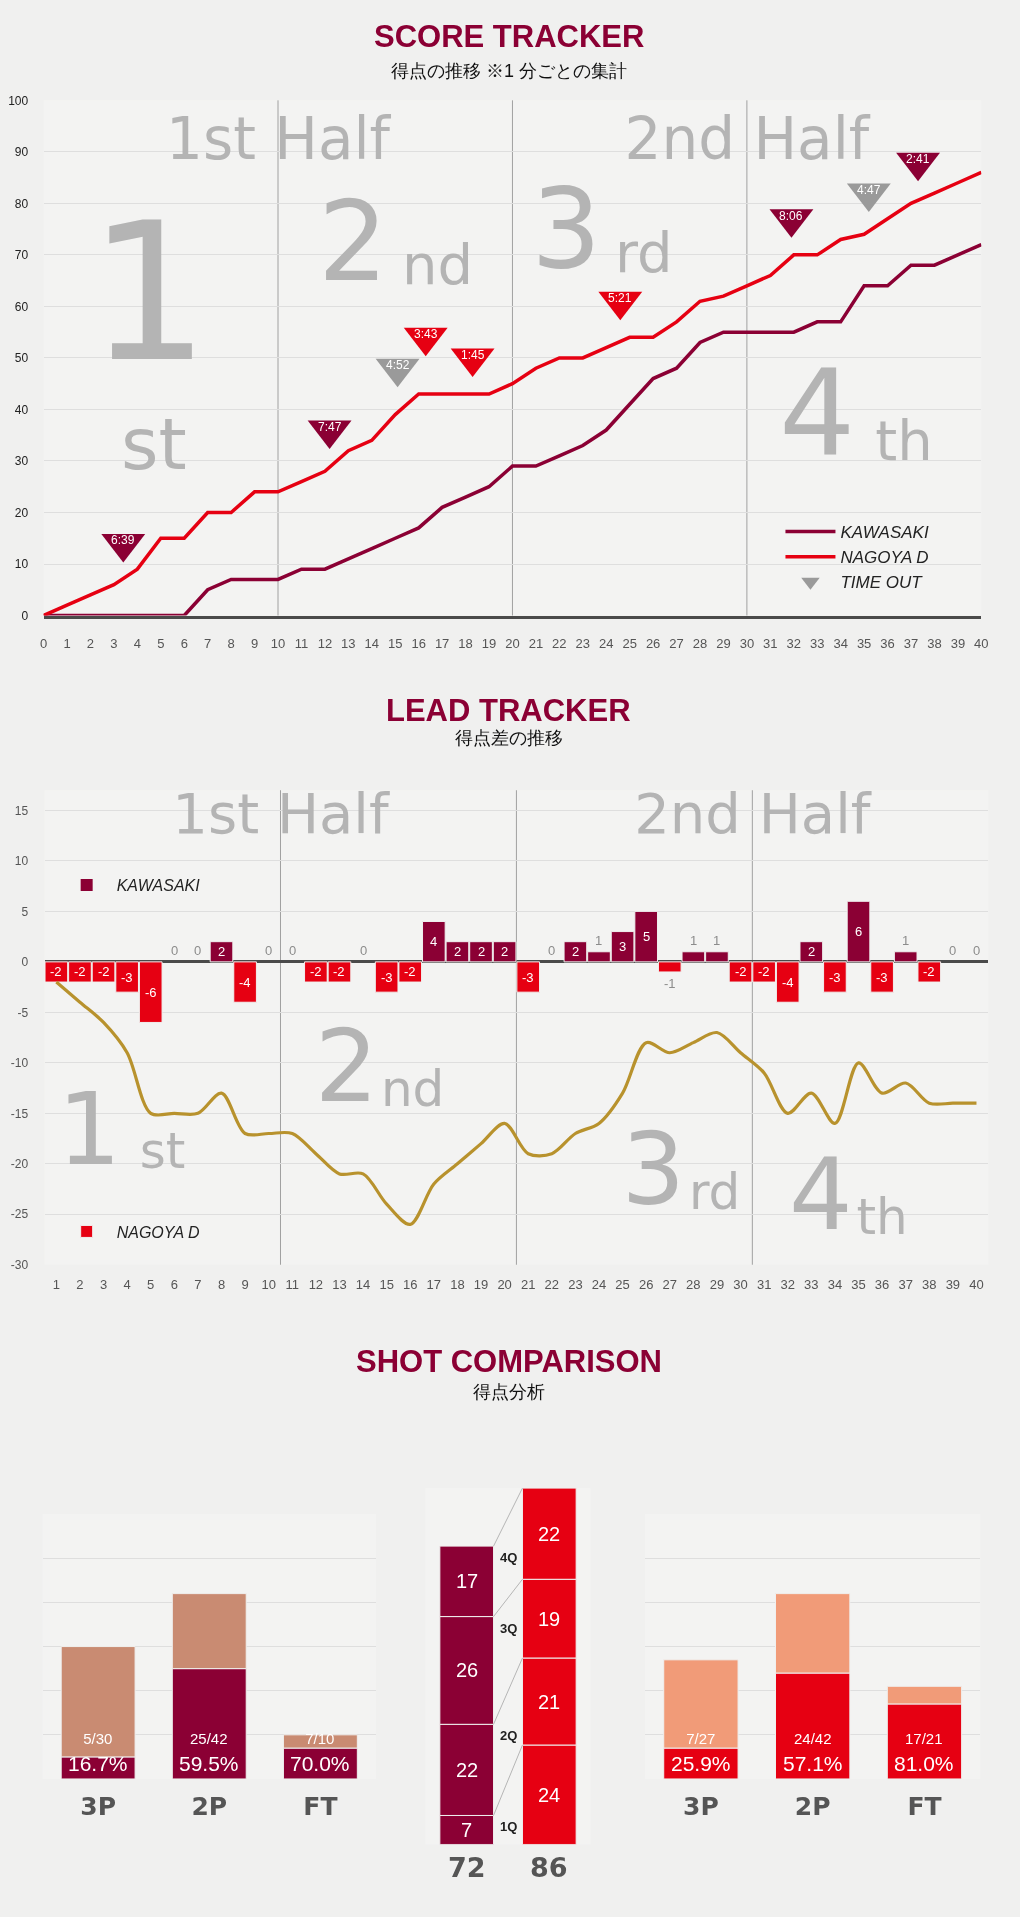 The image size is (1020, 1917). I want to click on y-tick-label: 80, so click(21, 203).